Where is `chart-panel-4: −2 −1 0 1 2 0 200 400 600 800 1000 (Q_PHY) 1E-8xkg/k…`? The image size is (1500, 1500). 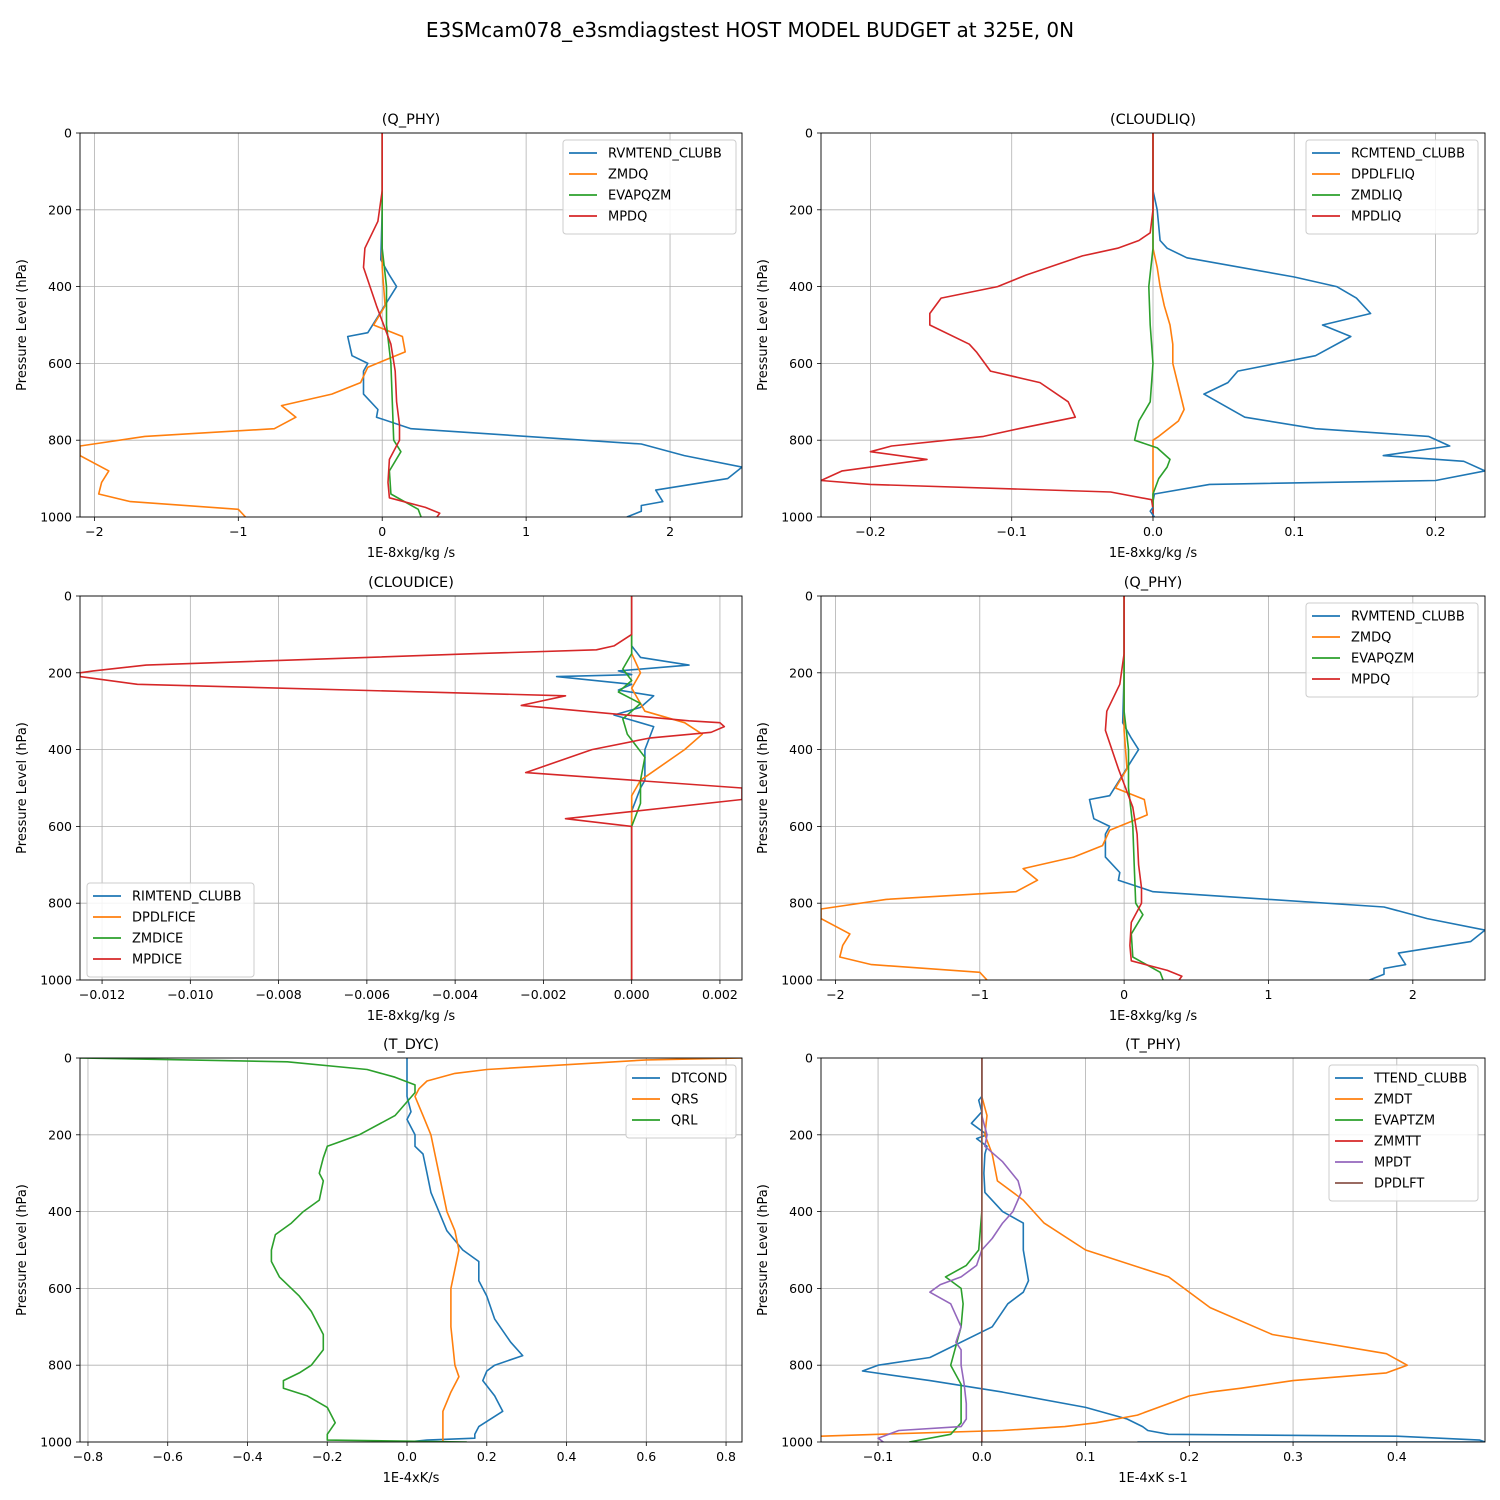
chart-panel-4: −2 −1 0 1 2 0 200 400 600 800 1000 (Q_PHY) 1E-8xkg/k… is located at coordinates (1121, 799).